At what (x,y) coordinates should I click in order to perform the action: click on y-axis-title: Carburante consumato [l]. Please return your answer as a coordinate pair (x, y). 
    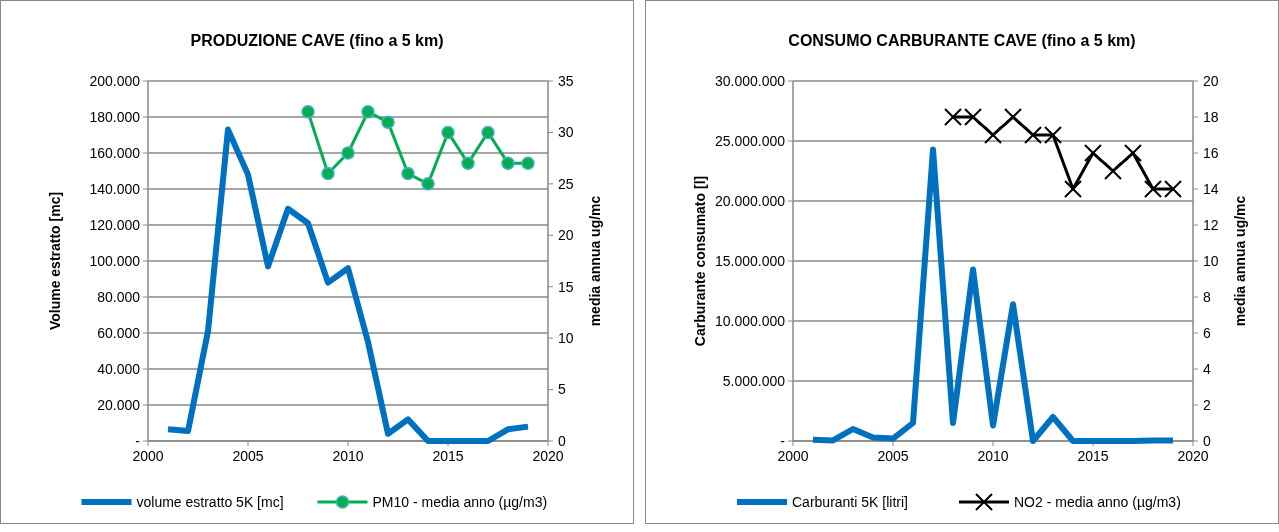
    Looking at the image, I should click on (700, 261).